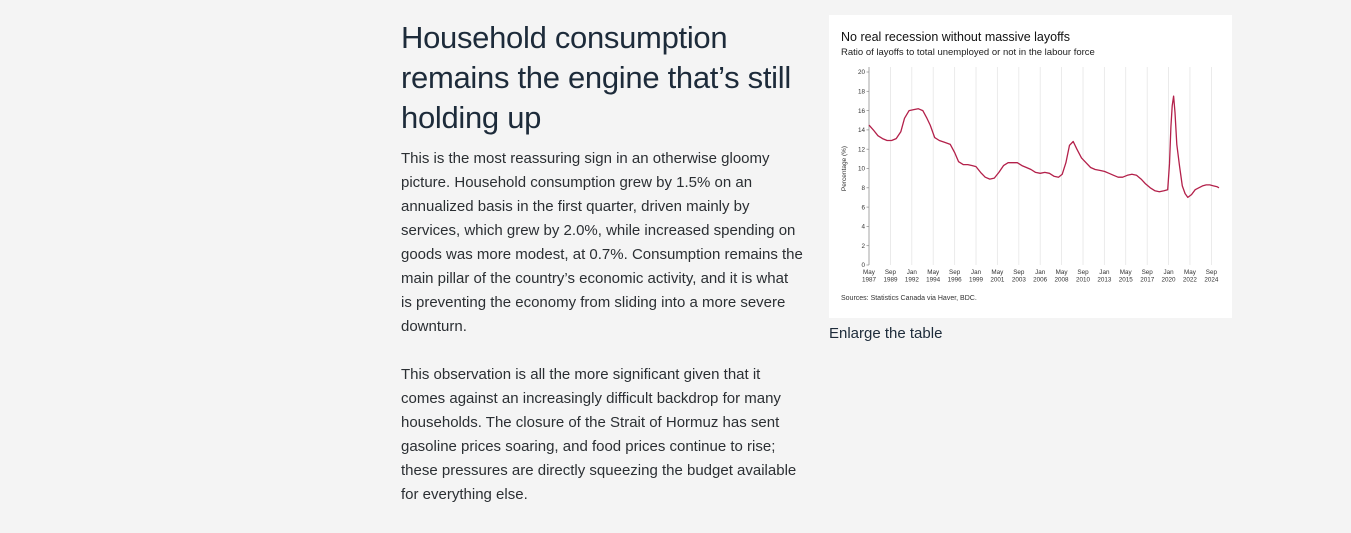 This screenshot has width=1351, height=533. I want to click on x-tick-label: 1992, so click(912, 280).